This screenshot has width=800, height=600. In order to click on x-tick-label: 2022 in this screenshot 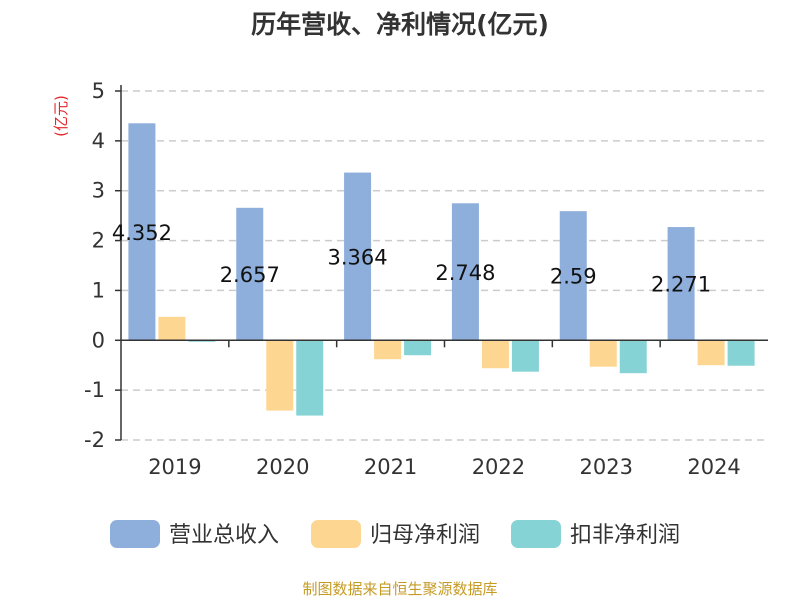, I will do `click(498, 467)`.